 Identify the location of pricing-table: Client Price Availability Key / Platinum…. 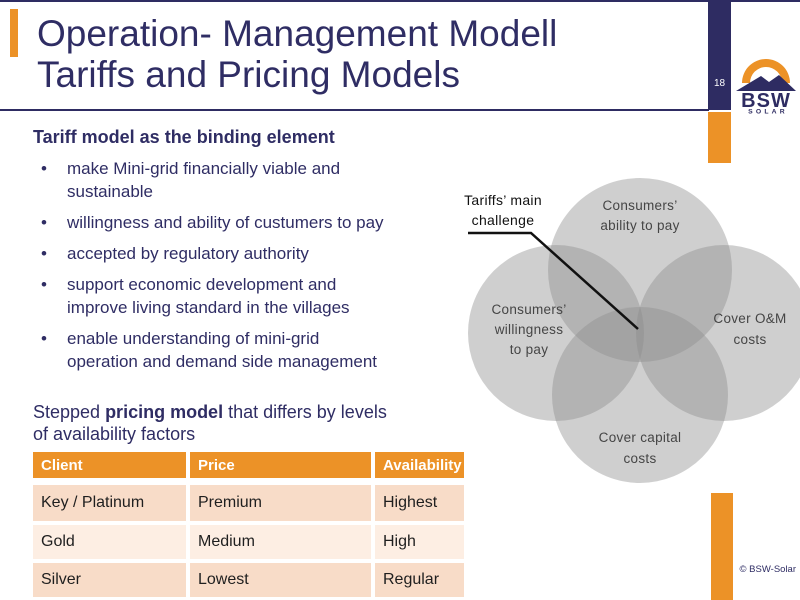
(248, 526).